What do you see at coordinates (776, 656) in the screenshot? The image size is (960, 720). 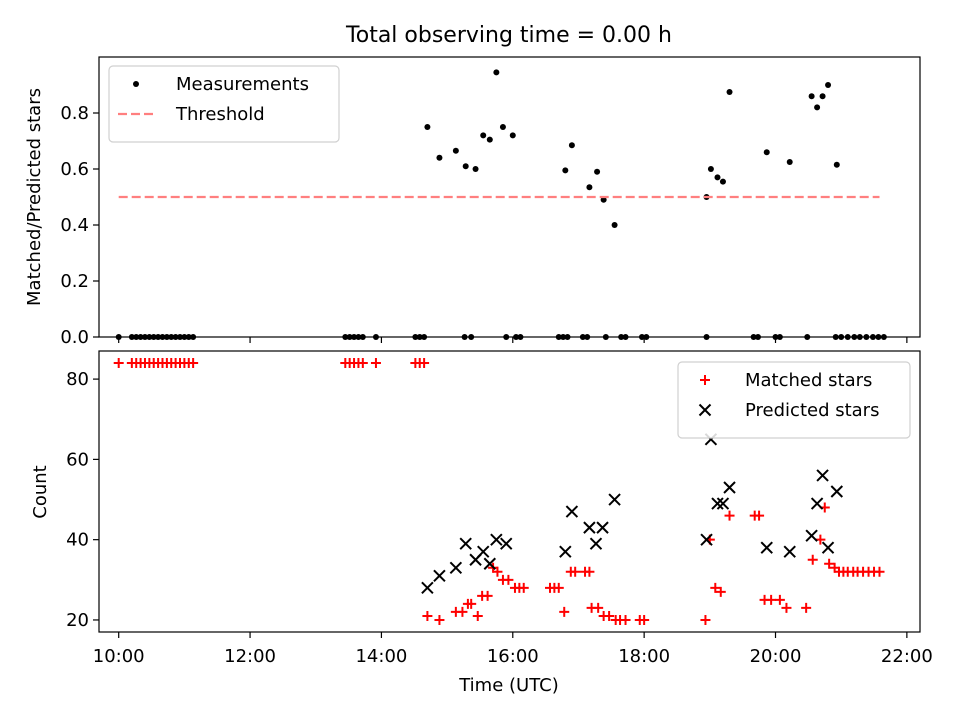 I see `x-tick-label: 20:00` at bounding box center [776, 656].